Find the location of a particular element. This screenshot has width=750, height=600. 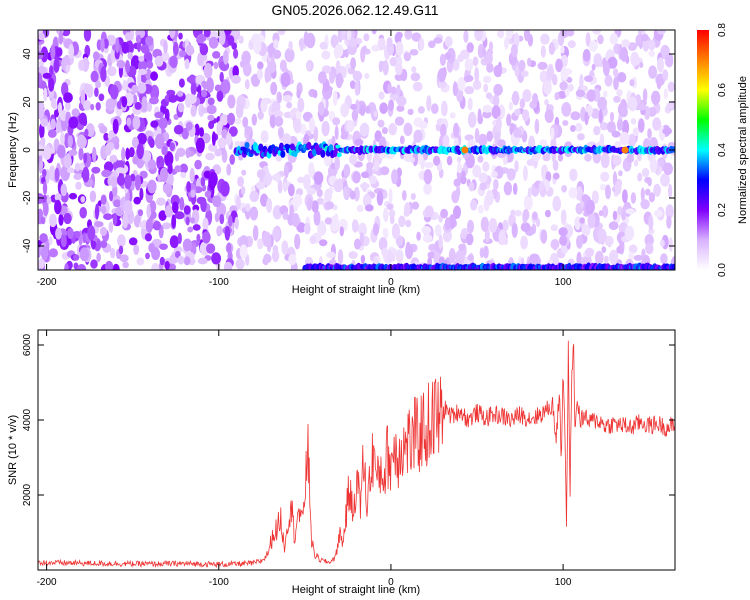

snr-y-tick-label: 2000 is located at coordinates (27, 494).